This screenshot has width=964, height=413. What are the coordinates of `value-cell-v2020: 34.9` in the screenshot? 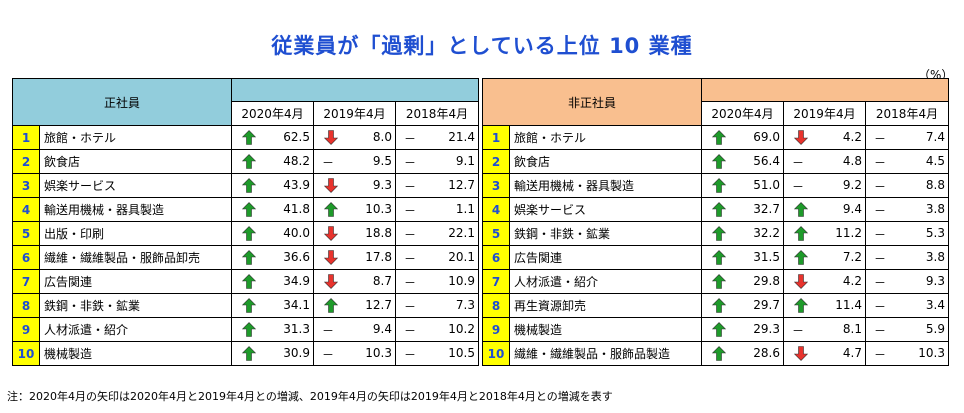 It's located at (272, 281).